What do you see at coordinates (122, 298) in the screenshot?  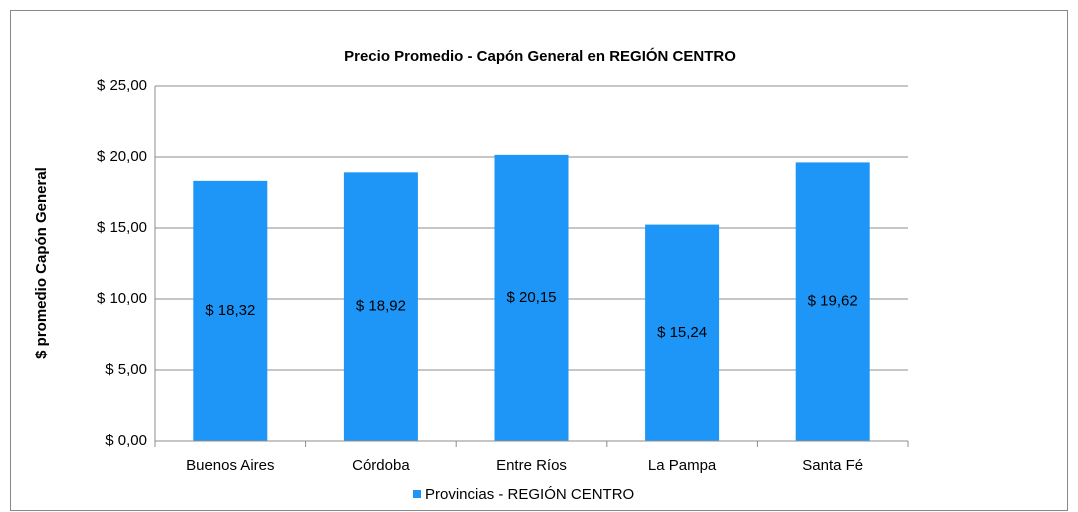 I see `y-tick-label: $ 10,00` at bounding box center [122, 298].